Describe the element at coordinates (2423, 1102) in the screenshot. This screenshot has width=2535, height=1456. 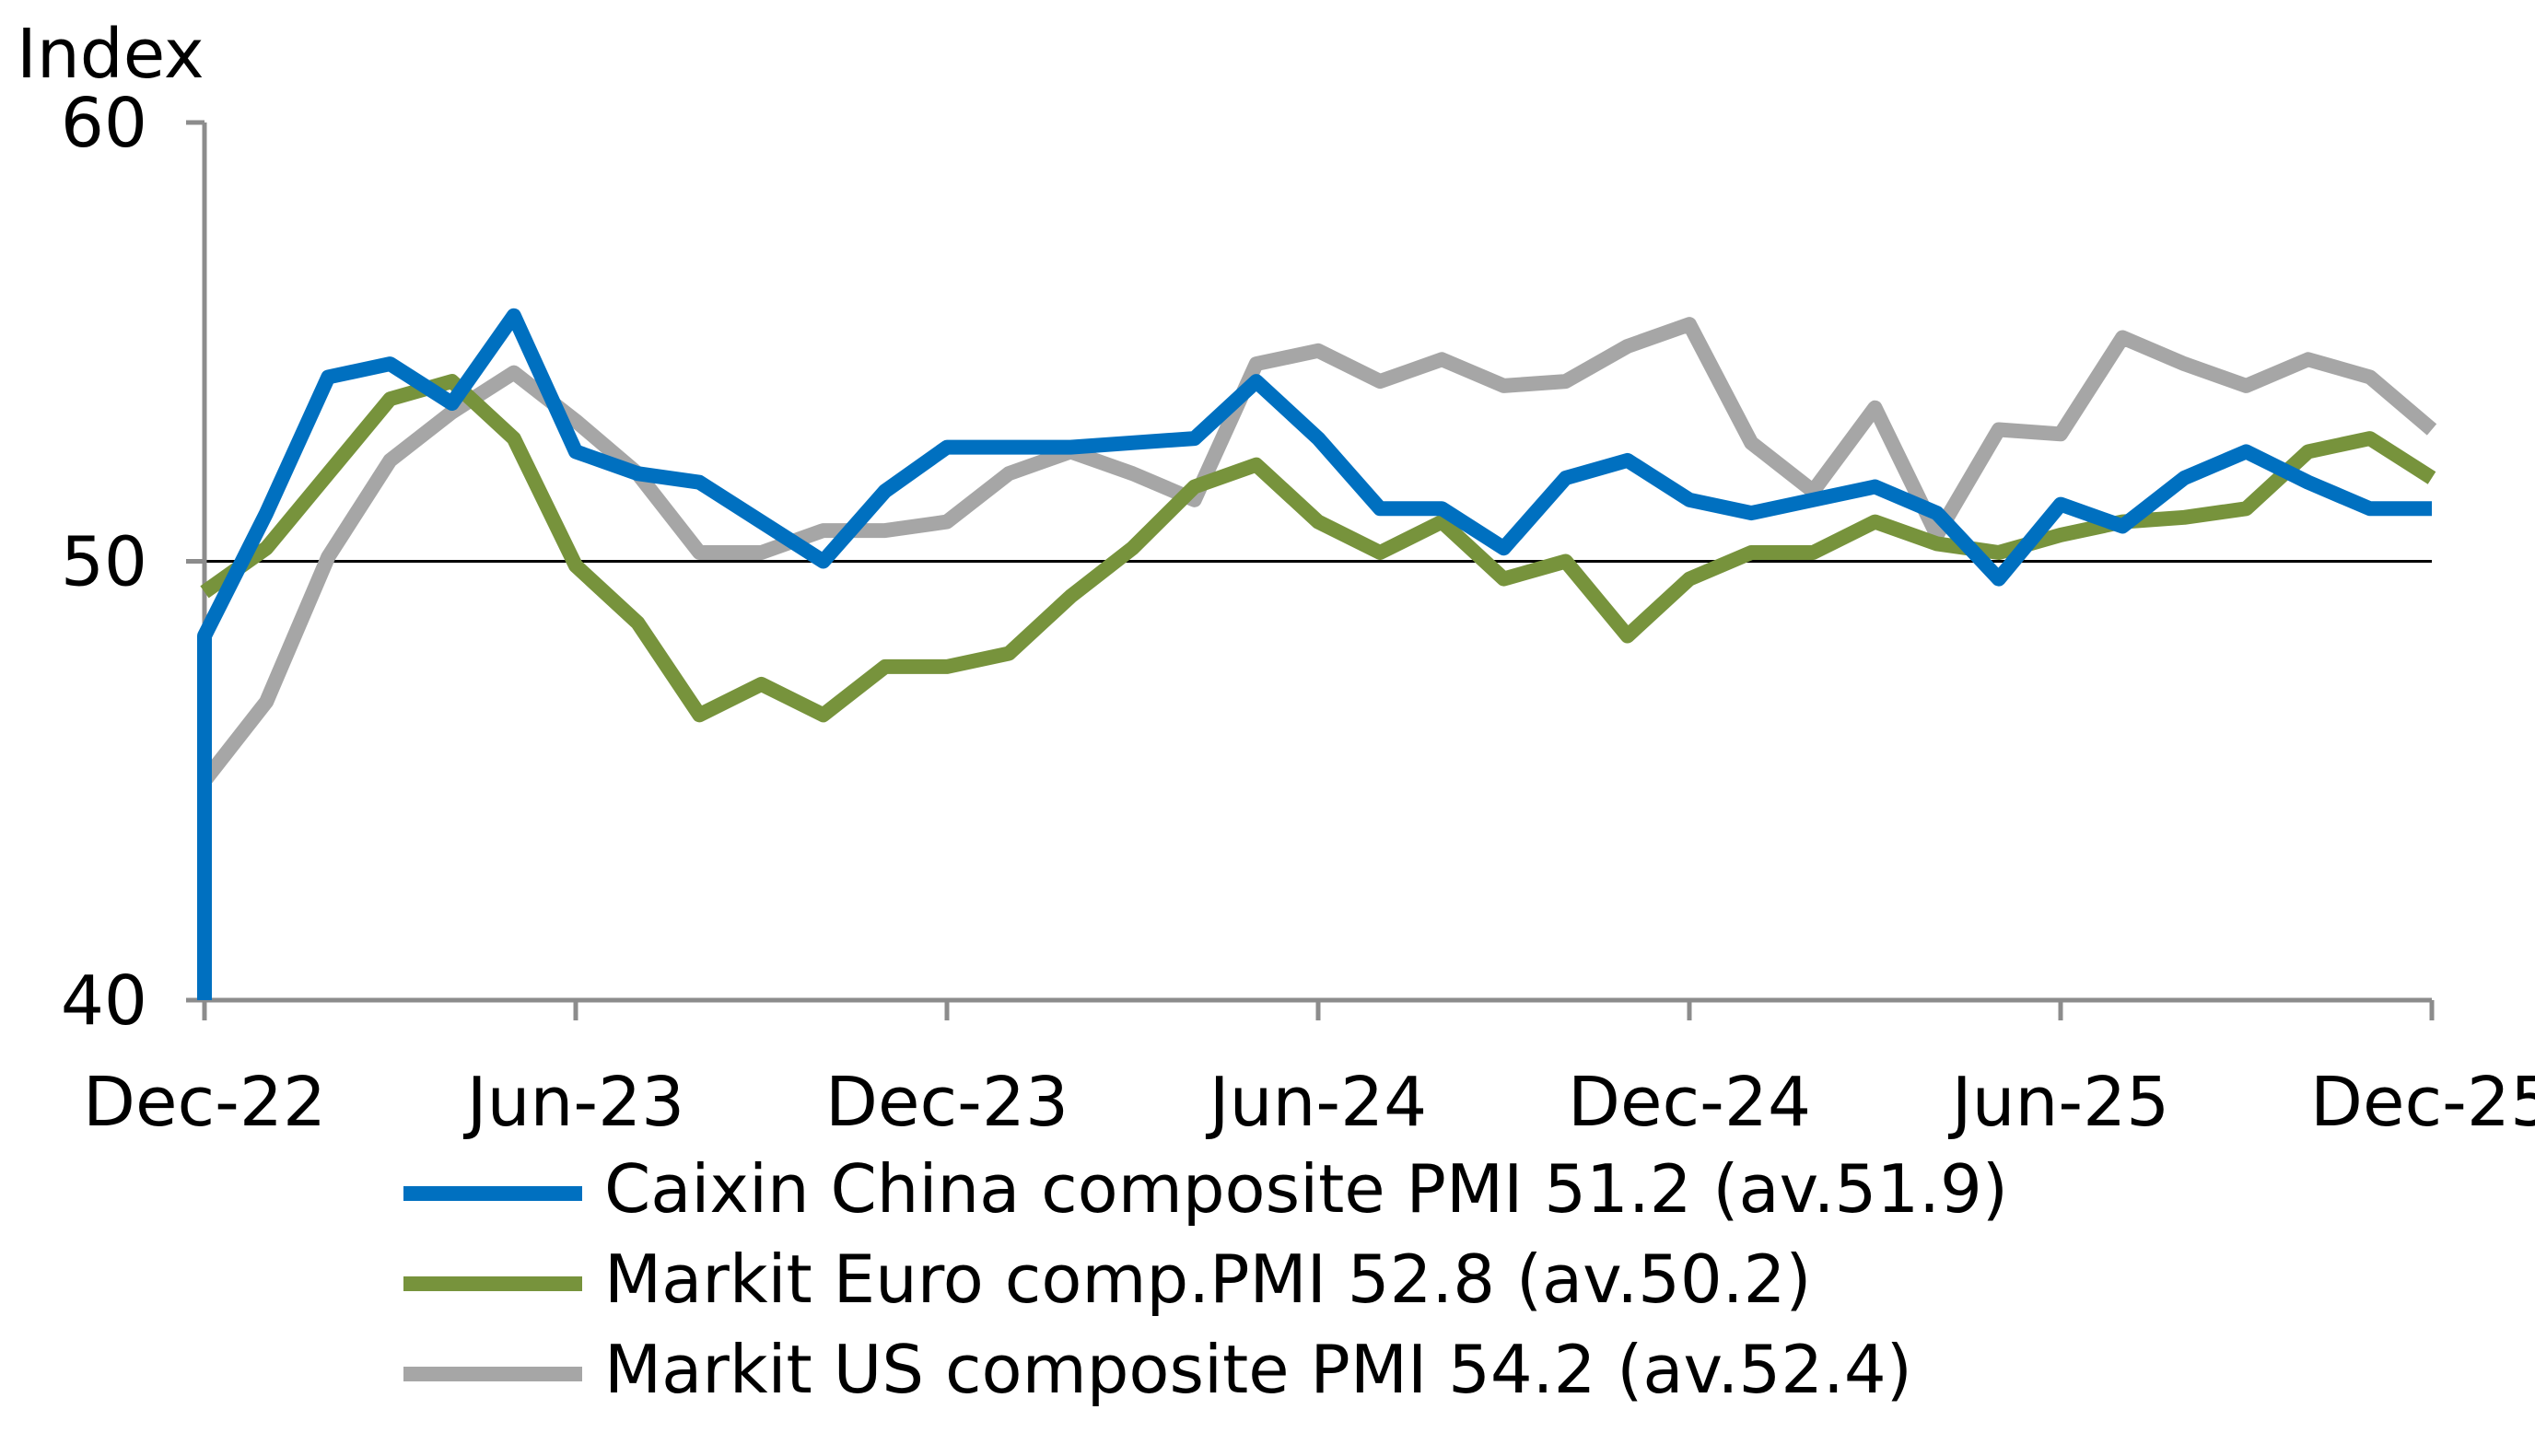
I see `x-tick-label: Dec-25` at that location.